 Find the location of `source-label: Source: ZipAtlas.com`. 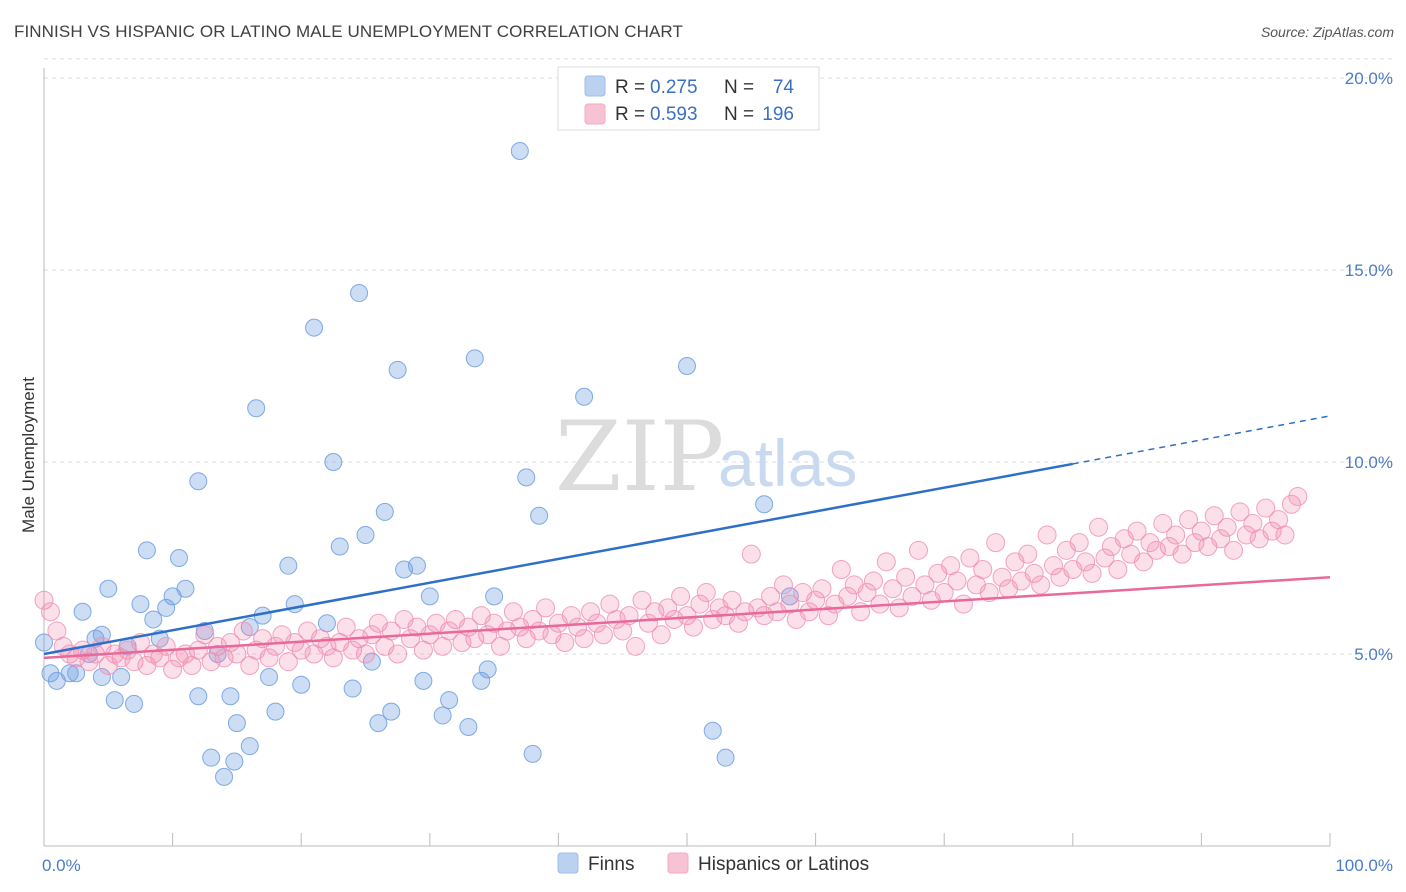

source-label: Source: ZipAtlas.com is located at coordinates (1327, 32).